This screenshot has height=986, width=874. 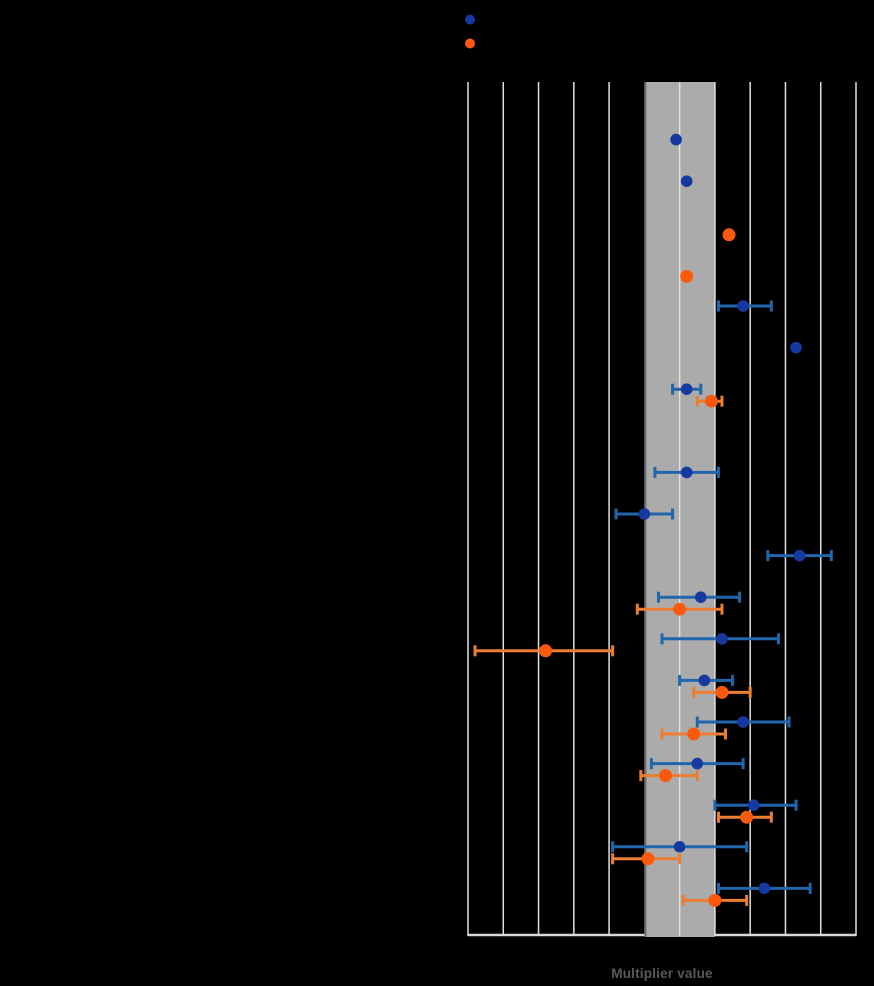 What do you see at coordinates (662, 973) in the screenshot?
I see `x-axis-label: Multiplier value` at bounding box center [662, 973].